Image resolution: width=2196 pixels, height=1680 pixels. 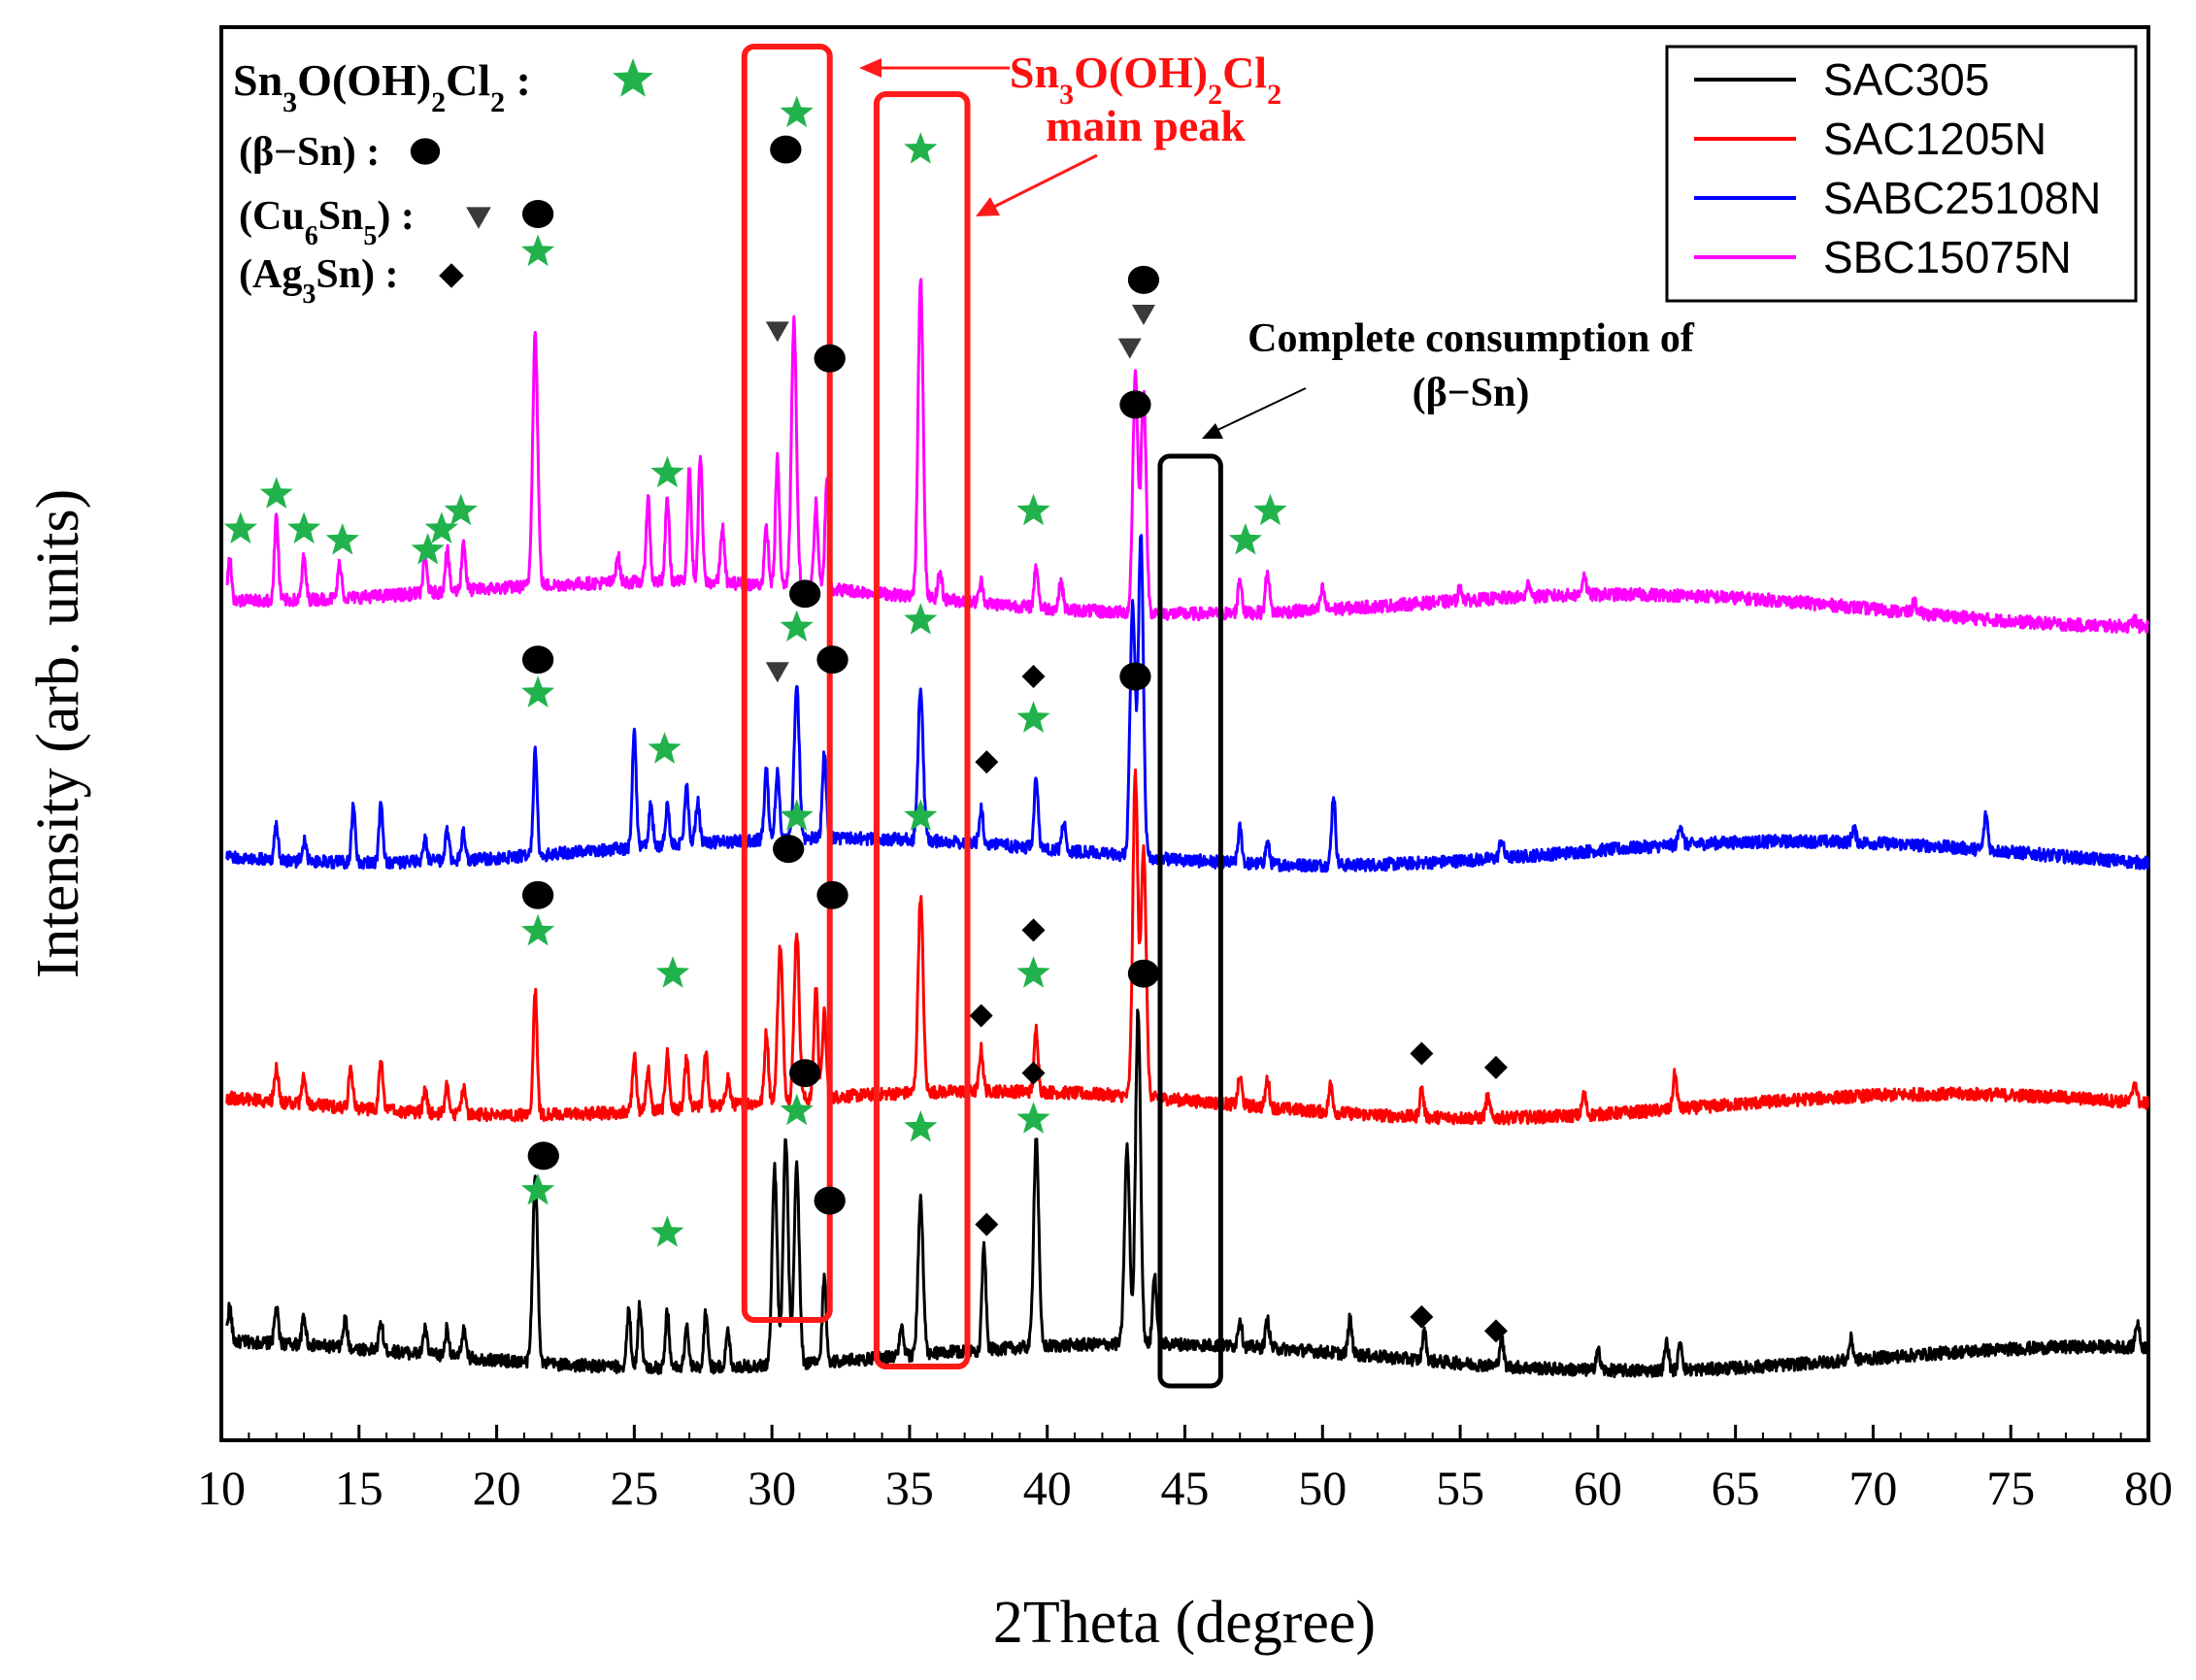 I want to click on main-peak-label-line2: main peak, so click(x=1146, y=125).